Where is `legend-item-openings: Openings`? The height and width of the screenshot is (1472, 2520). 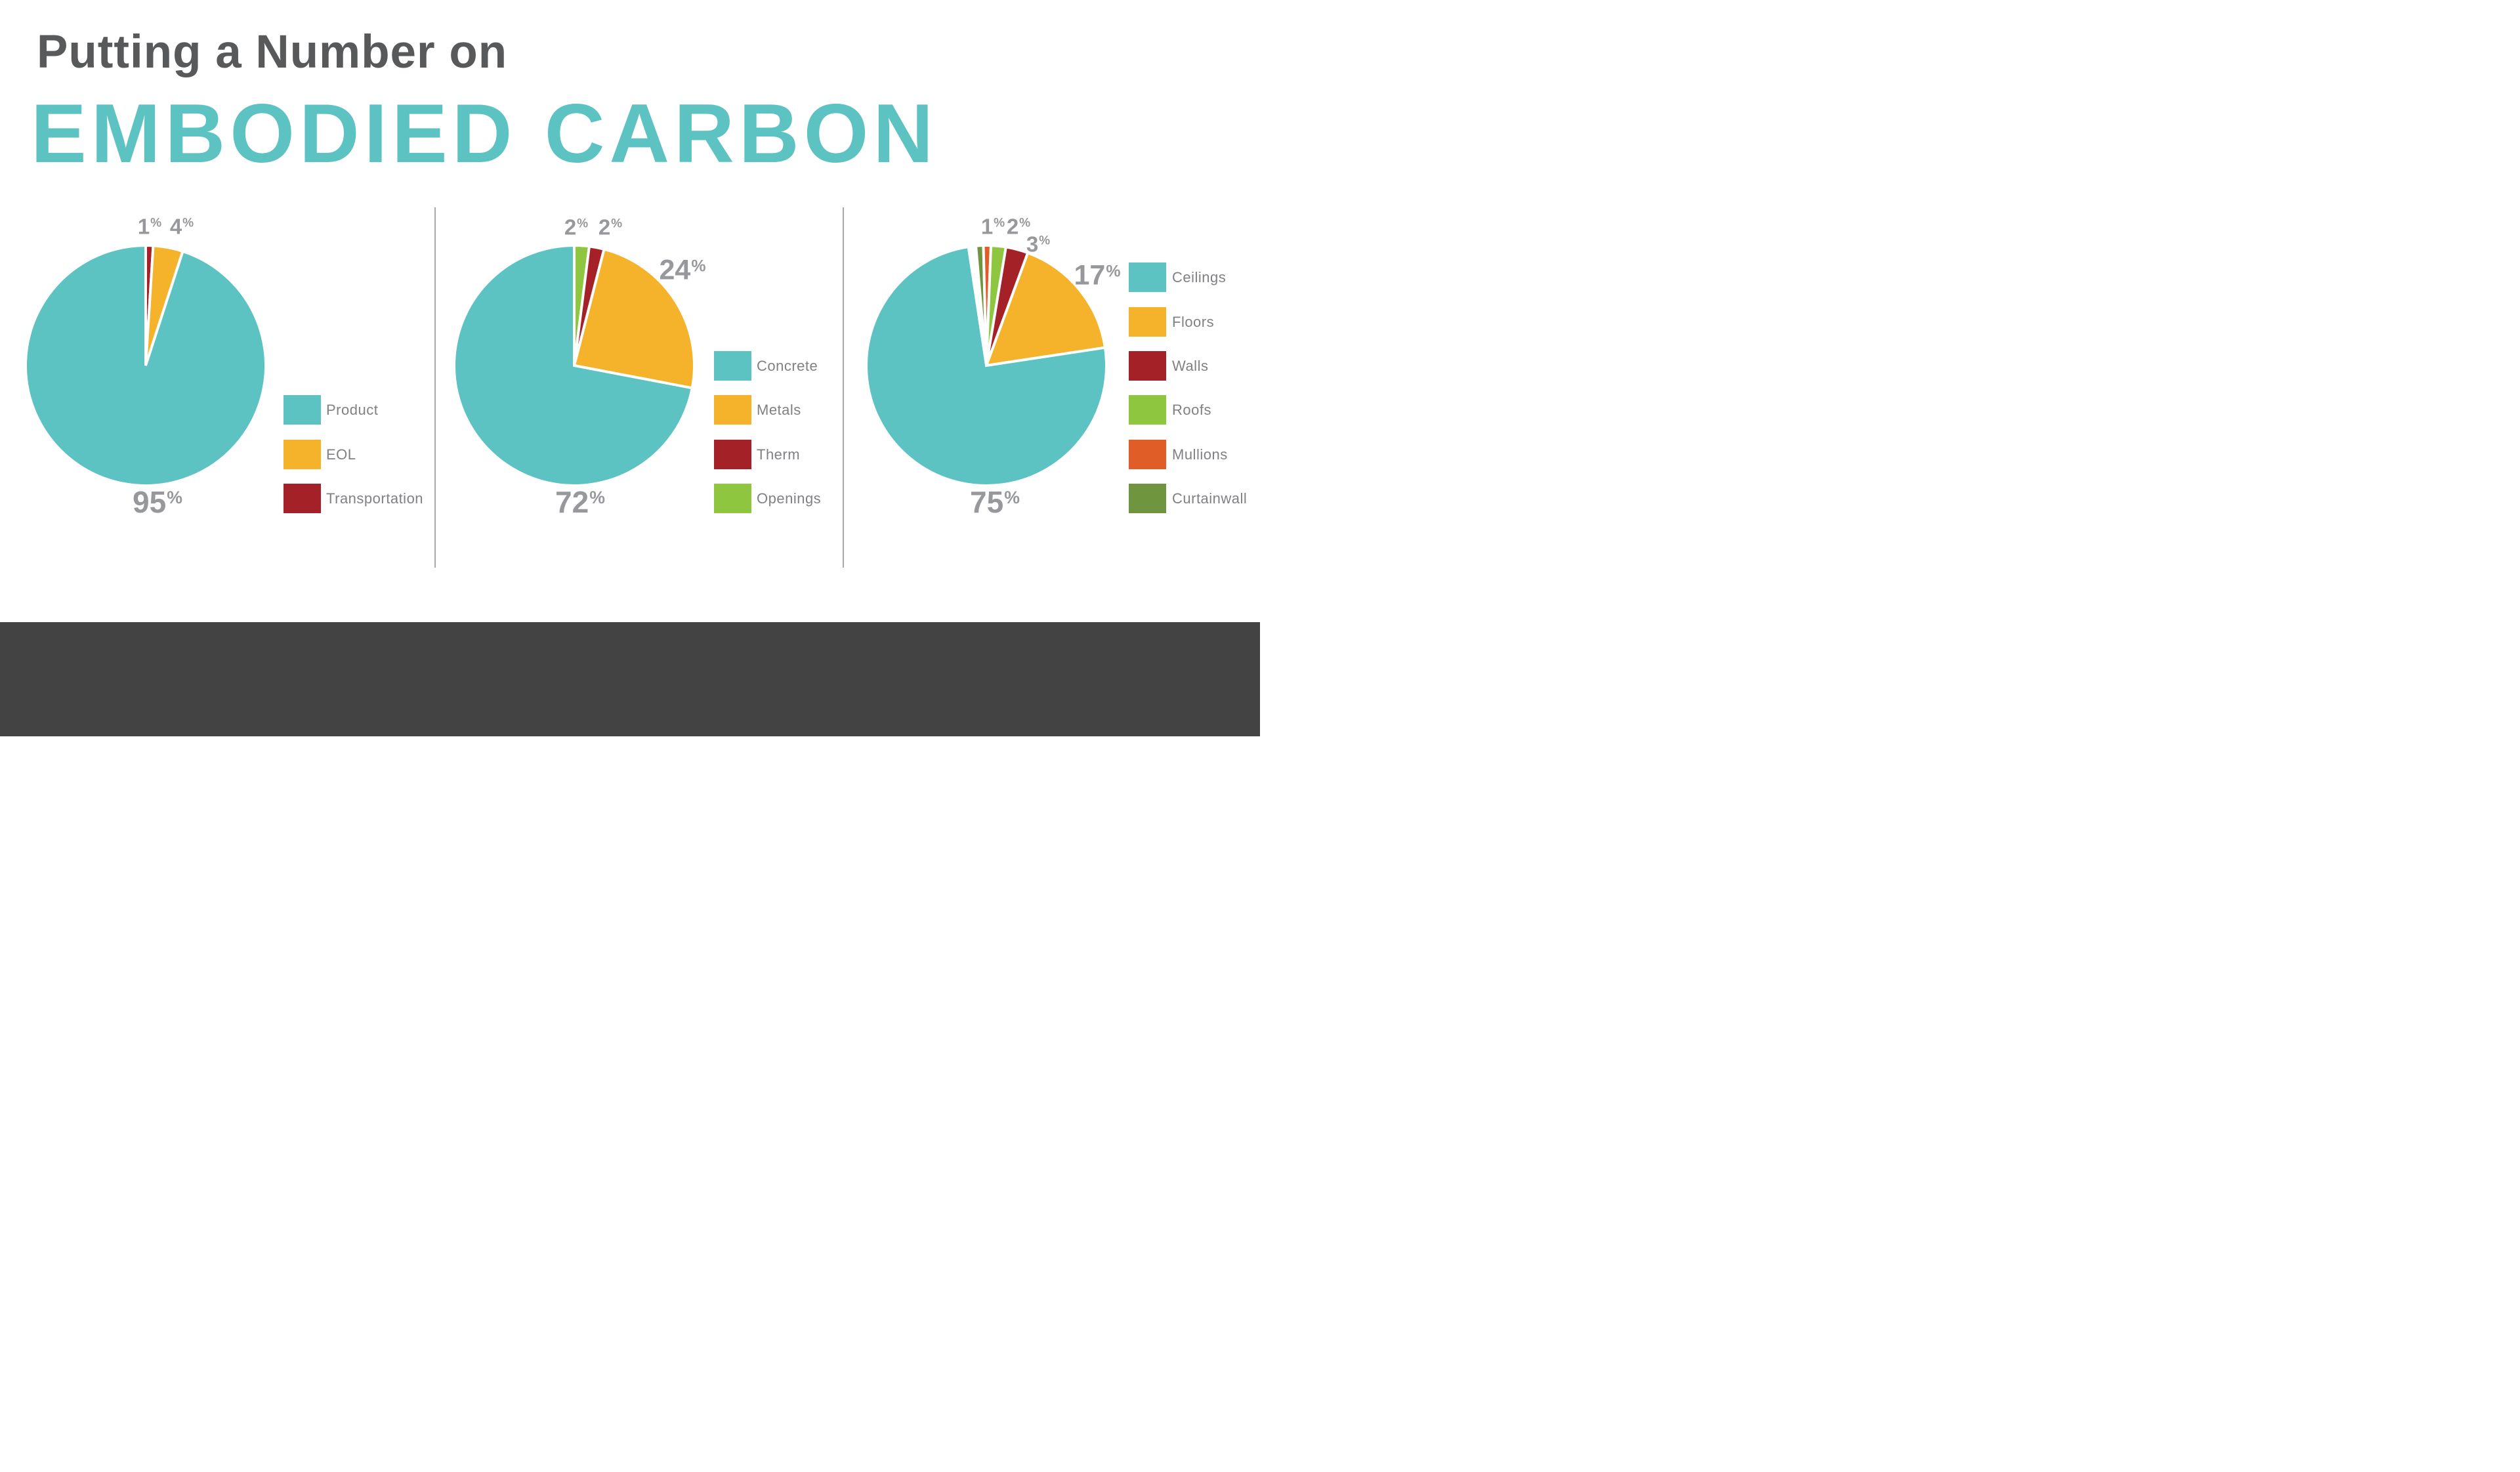
legend-item-openings: Openings is located at coordinates (767, 498).